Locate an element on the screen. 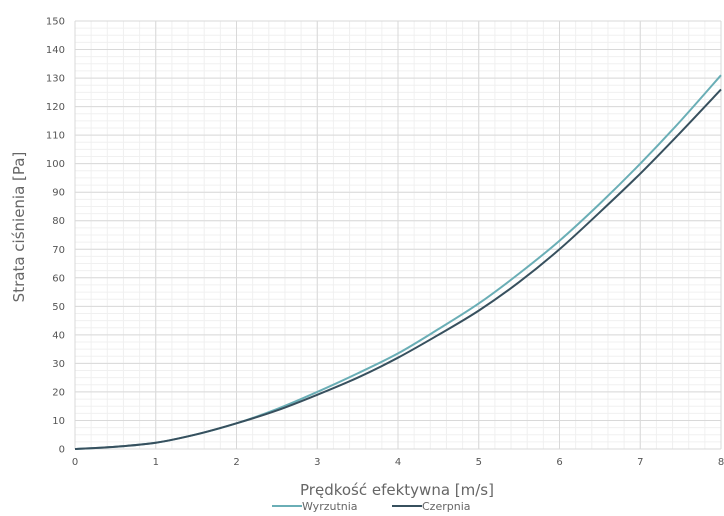 Image resolution: width=724 pixels, height=516 pixels. x-tick-label: 7 is located at coordinates (640, 462).